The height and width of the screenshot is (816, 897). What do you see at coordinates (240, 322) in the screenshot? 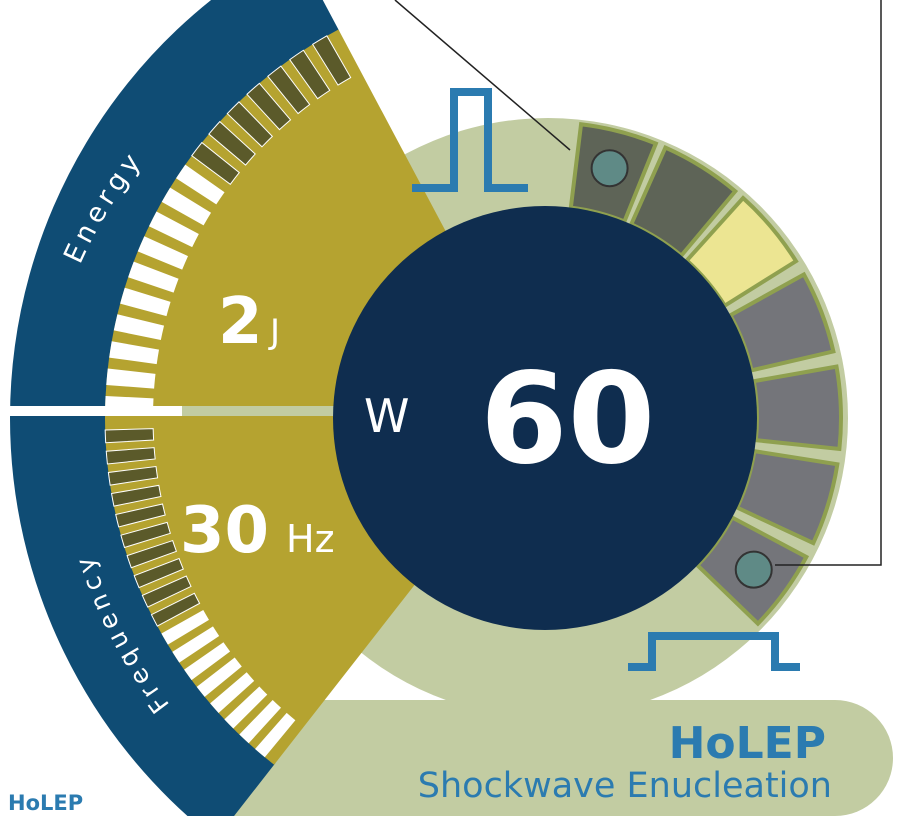
I see `energy-value: 2` at bounding box center [240, 322].